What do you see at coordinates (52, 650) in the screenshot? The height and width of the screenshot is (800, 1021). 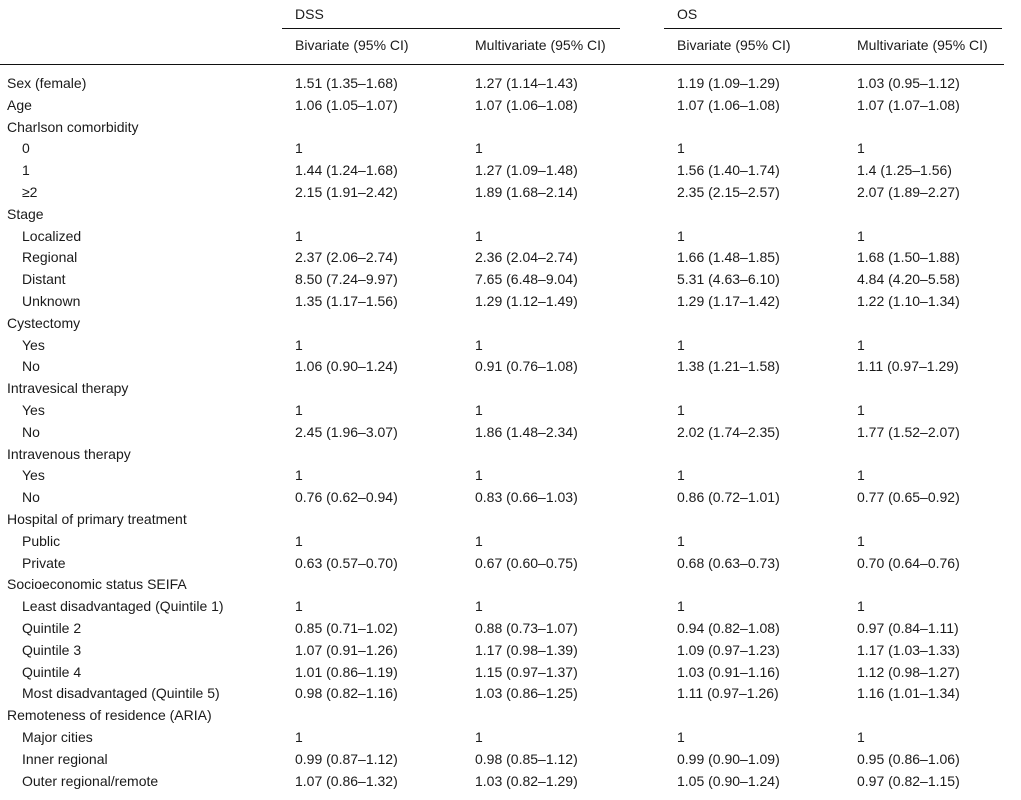 I see `row-sublabel: Quintile 3` at bounding box center [52, 650].